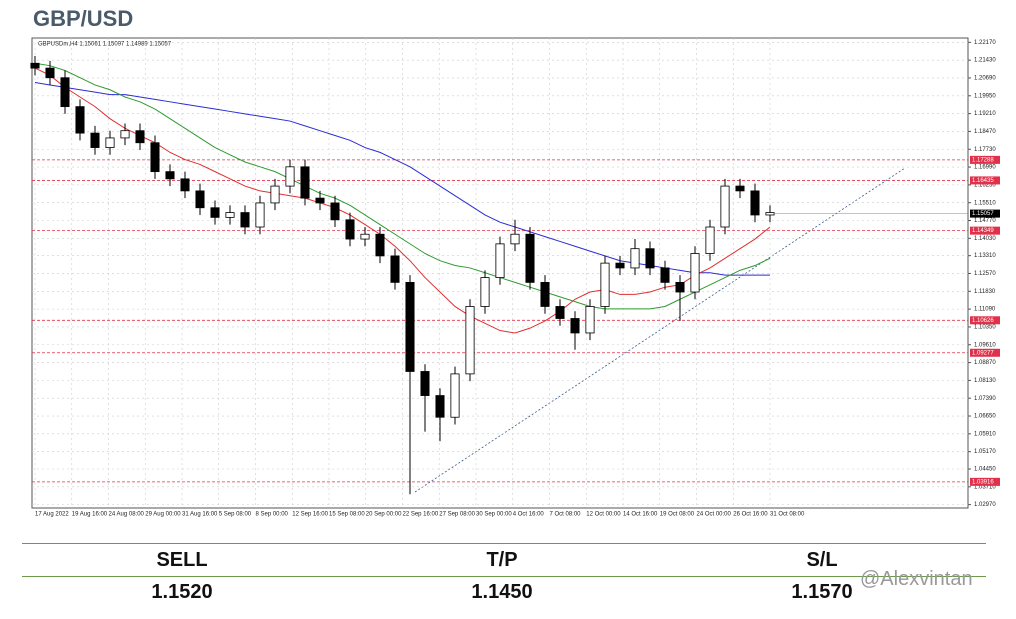 Image resolution: width=1016 pixels, height=619 pixels. I want to click on trade-value: 1.1520, so click(182, 592).